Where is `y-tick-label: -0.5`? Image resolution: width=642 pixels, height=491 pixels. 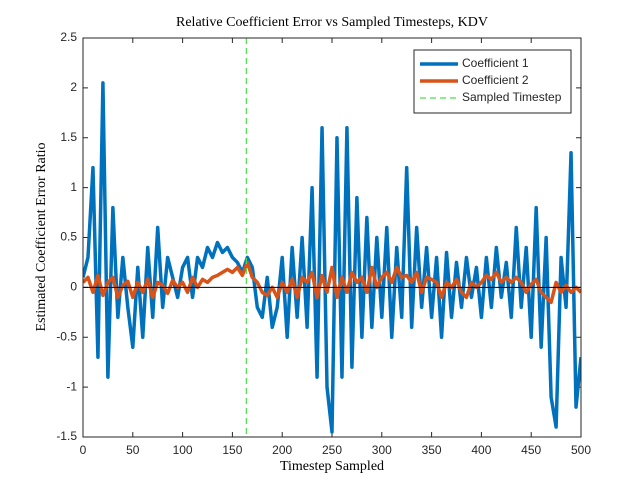 y-tick-label: -0.5 is located at coordinates (66, 336).